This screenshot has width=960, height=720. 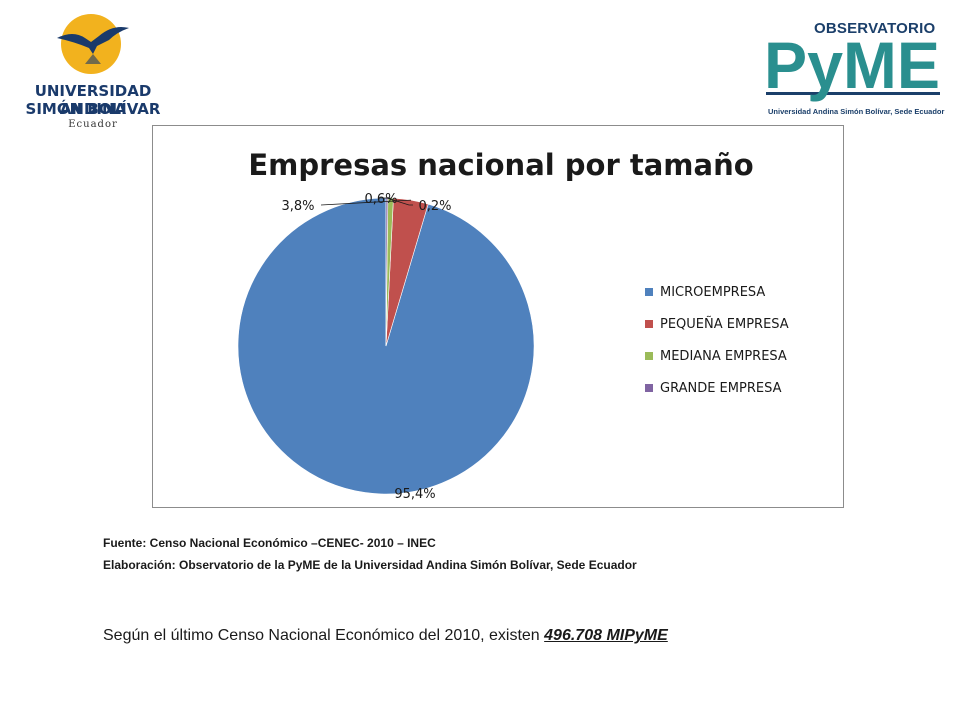 I want to click on legend-label-0: MICROEMPRESA, so click(x=712, y=292).